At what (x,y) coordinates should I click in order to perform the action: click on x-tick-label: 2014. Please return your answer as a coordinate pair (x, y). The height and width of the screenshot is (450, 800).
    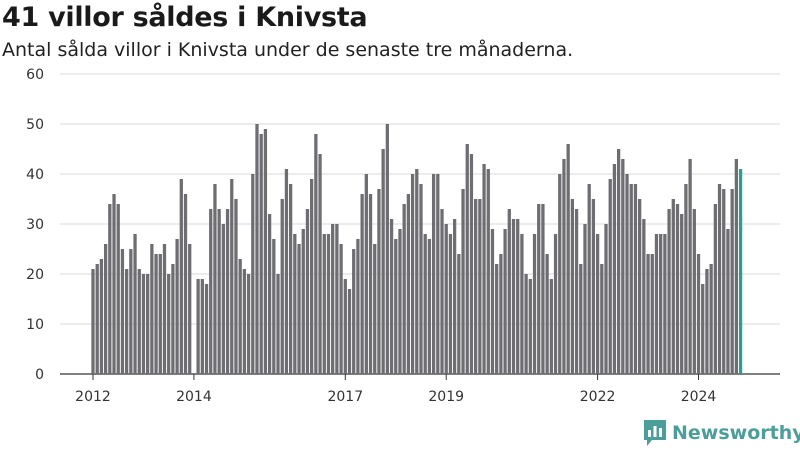
    Looking at the image, I should click on (194, 397).